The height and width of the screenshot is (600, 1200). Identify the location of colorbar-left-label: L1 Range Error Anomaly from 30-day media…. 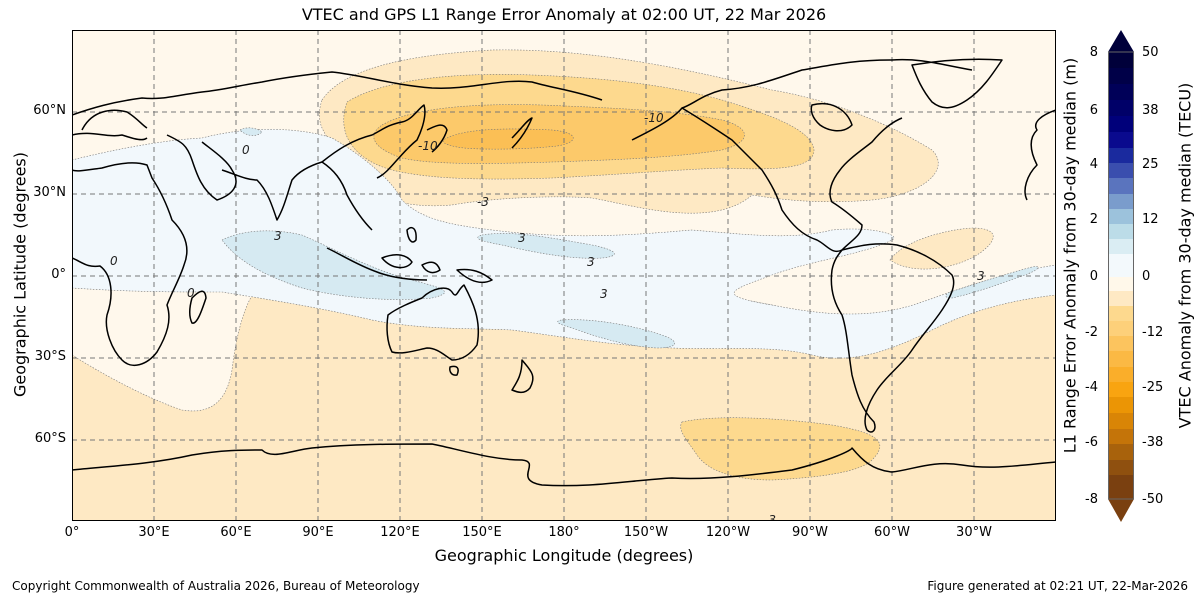
(1070, 255).